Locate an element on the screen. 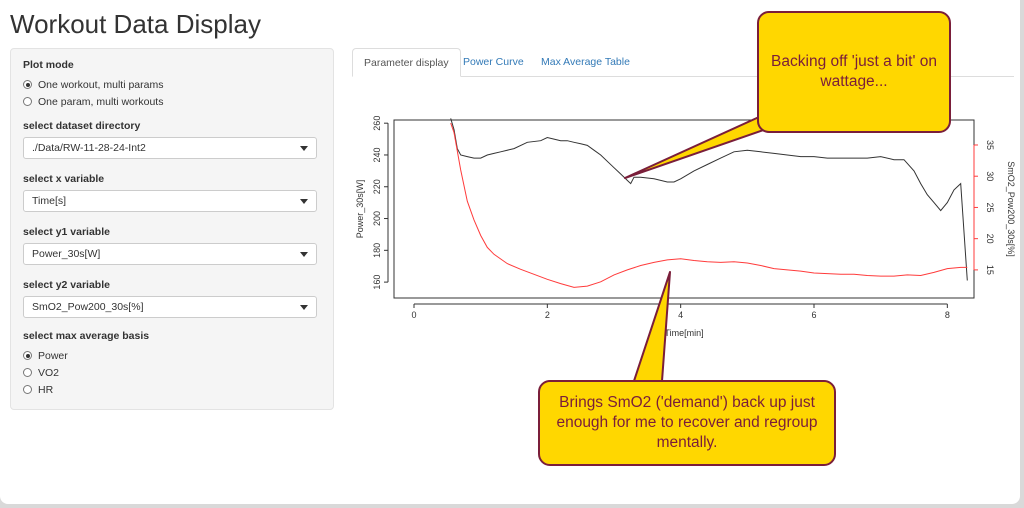 The width and height of the screenshot is (1024, 508). x-axis-label: Time[min] is located at coordinates (683, 333).